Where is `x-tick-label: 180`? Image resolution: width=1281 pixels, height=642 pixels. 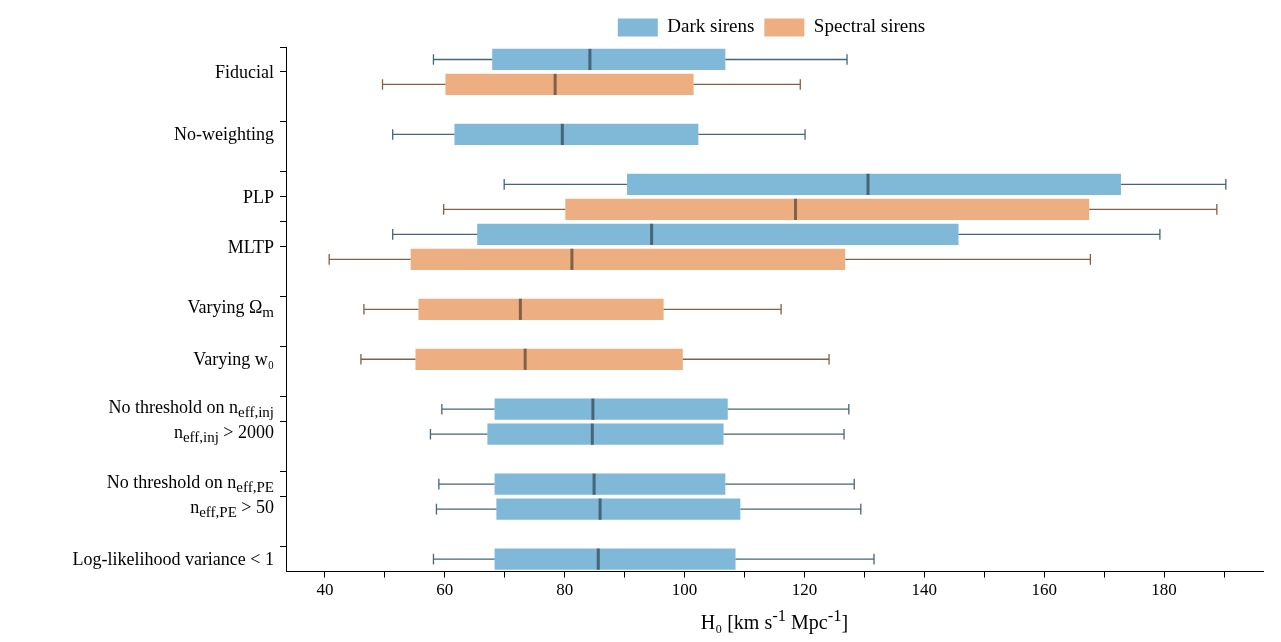
x-tick-label: 180 is located at coordinates (1164, 590).